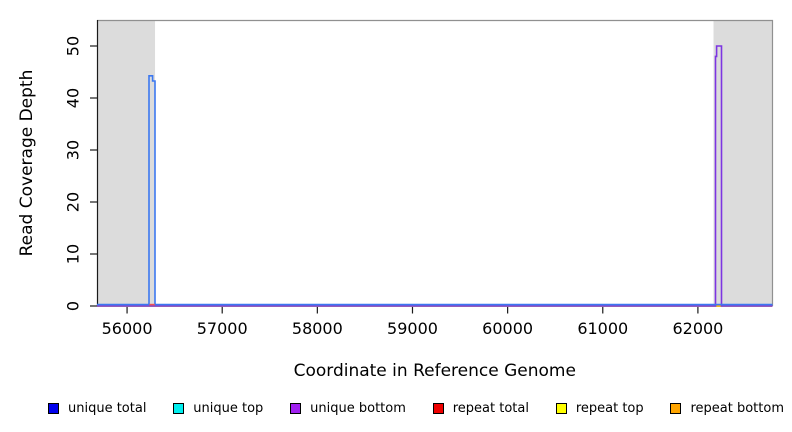 This screenshot has width=792, height=432. What do you see at coordinates (296, 408) in the screenshot?
I see `legend-swatch-unique-bottom` at bounding box center [296, 408].